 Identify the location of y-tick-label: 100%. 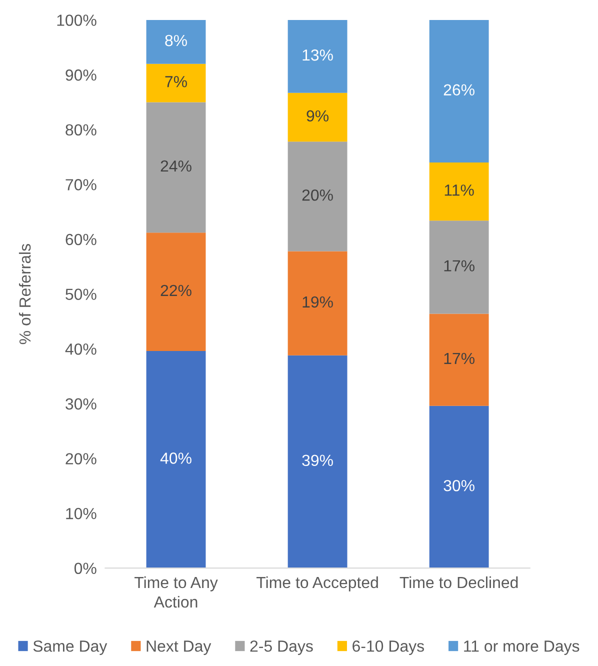
(76, 20).